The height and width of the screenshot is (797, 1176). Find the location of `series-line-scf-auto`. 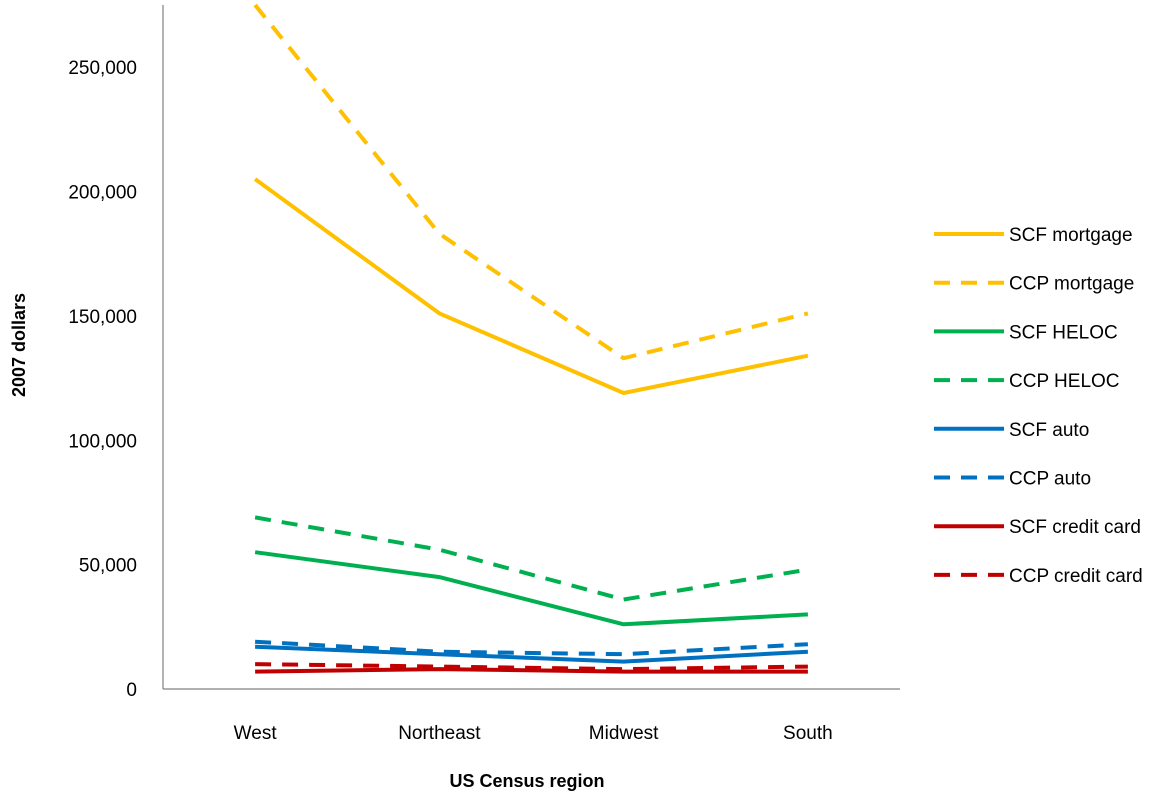

series-line-scf-auto is located at coordinates (532, 654).